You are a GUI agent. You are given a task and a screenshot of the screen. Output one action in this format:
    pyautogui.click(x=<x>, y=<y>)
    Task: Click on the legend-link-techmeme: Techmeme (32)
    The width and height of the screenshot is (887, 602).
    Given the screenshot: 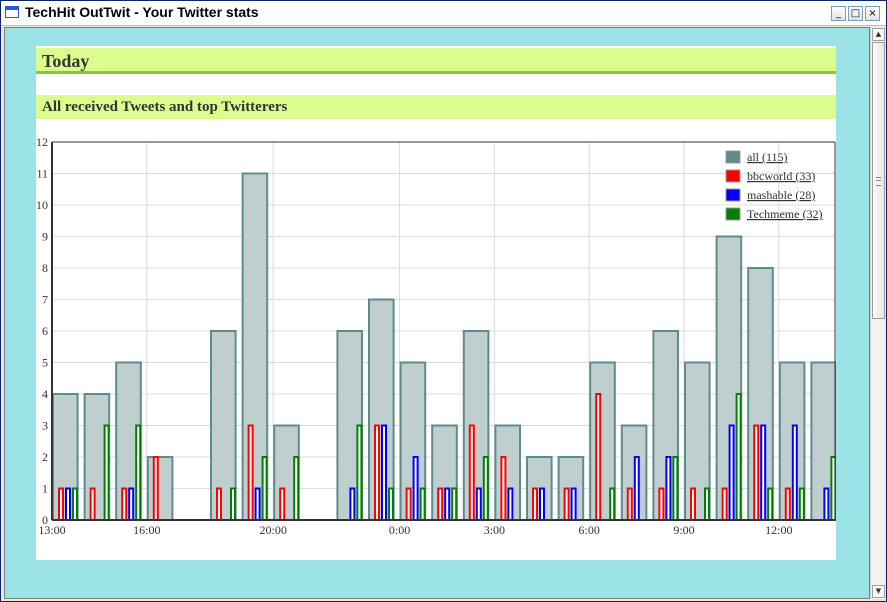 What is the action you would take?
    pyautogui.click(x=784, y=214)
    